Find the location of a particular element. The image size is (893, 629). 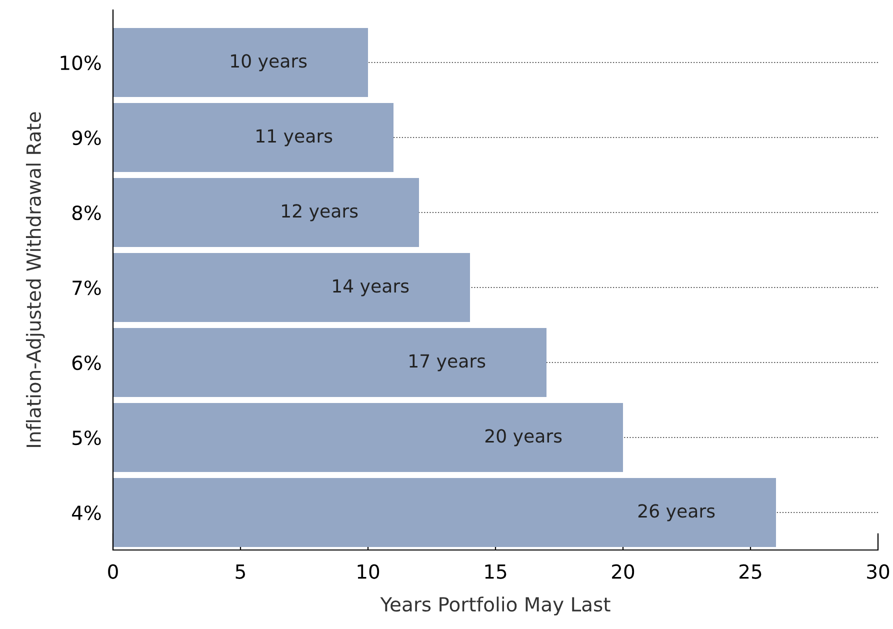

x-tick-label: 25 is located at coordinates (751, 571).